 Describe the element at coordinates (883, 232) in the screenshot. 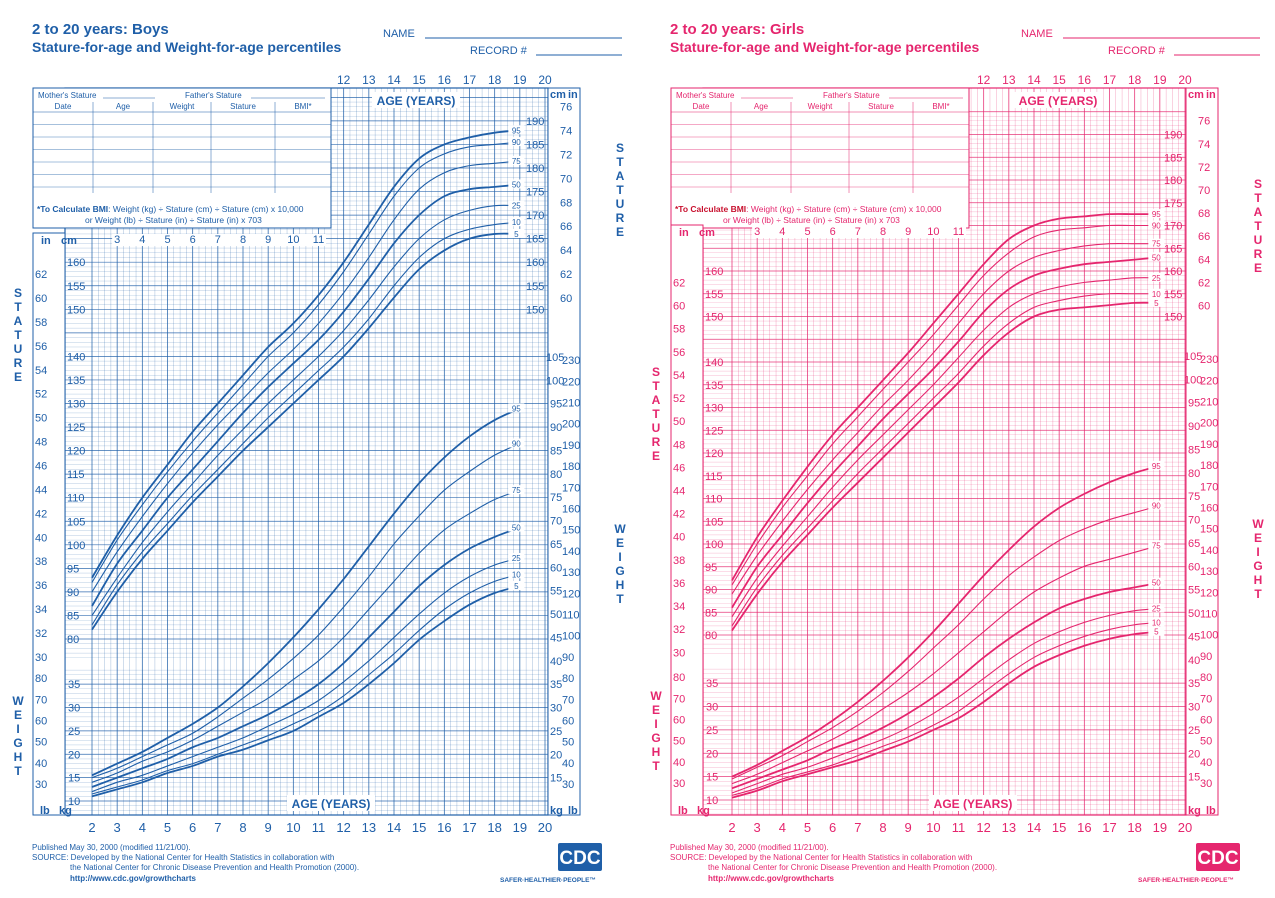

I see `inner-age-tick: 8` at that location.